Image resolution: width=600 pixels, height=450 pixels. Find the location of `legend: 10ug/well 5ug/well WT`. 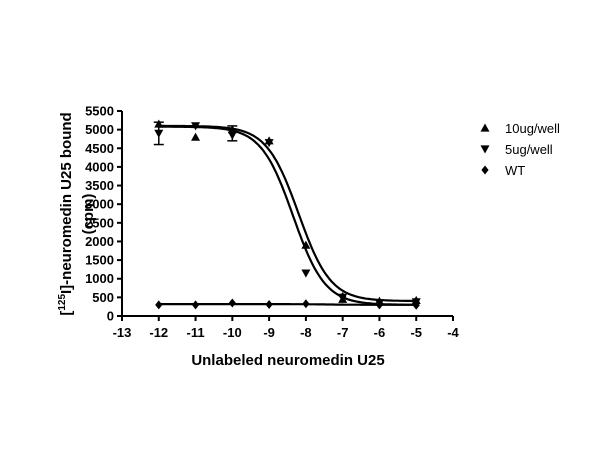

legend: 10ug/well 5ug/well WT is located at coordinates (520, 149).